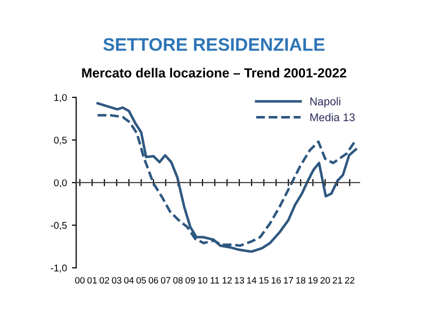  Describe the element at coordinates (214, 73) in the screenshot. I see `chart-subtitle: Mercato della locazione – Trend 2001-2022` at that location.